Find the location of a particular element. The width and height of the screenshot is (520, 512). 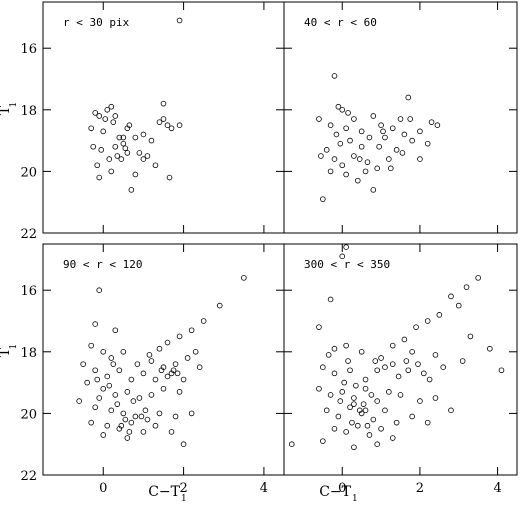

x-axis-title-bottom-left: C−T is located at coordinates (164, 492).